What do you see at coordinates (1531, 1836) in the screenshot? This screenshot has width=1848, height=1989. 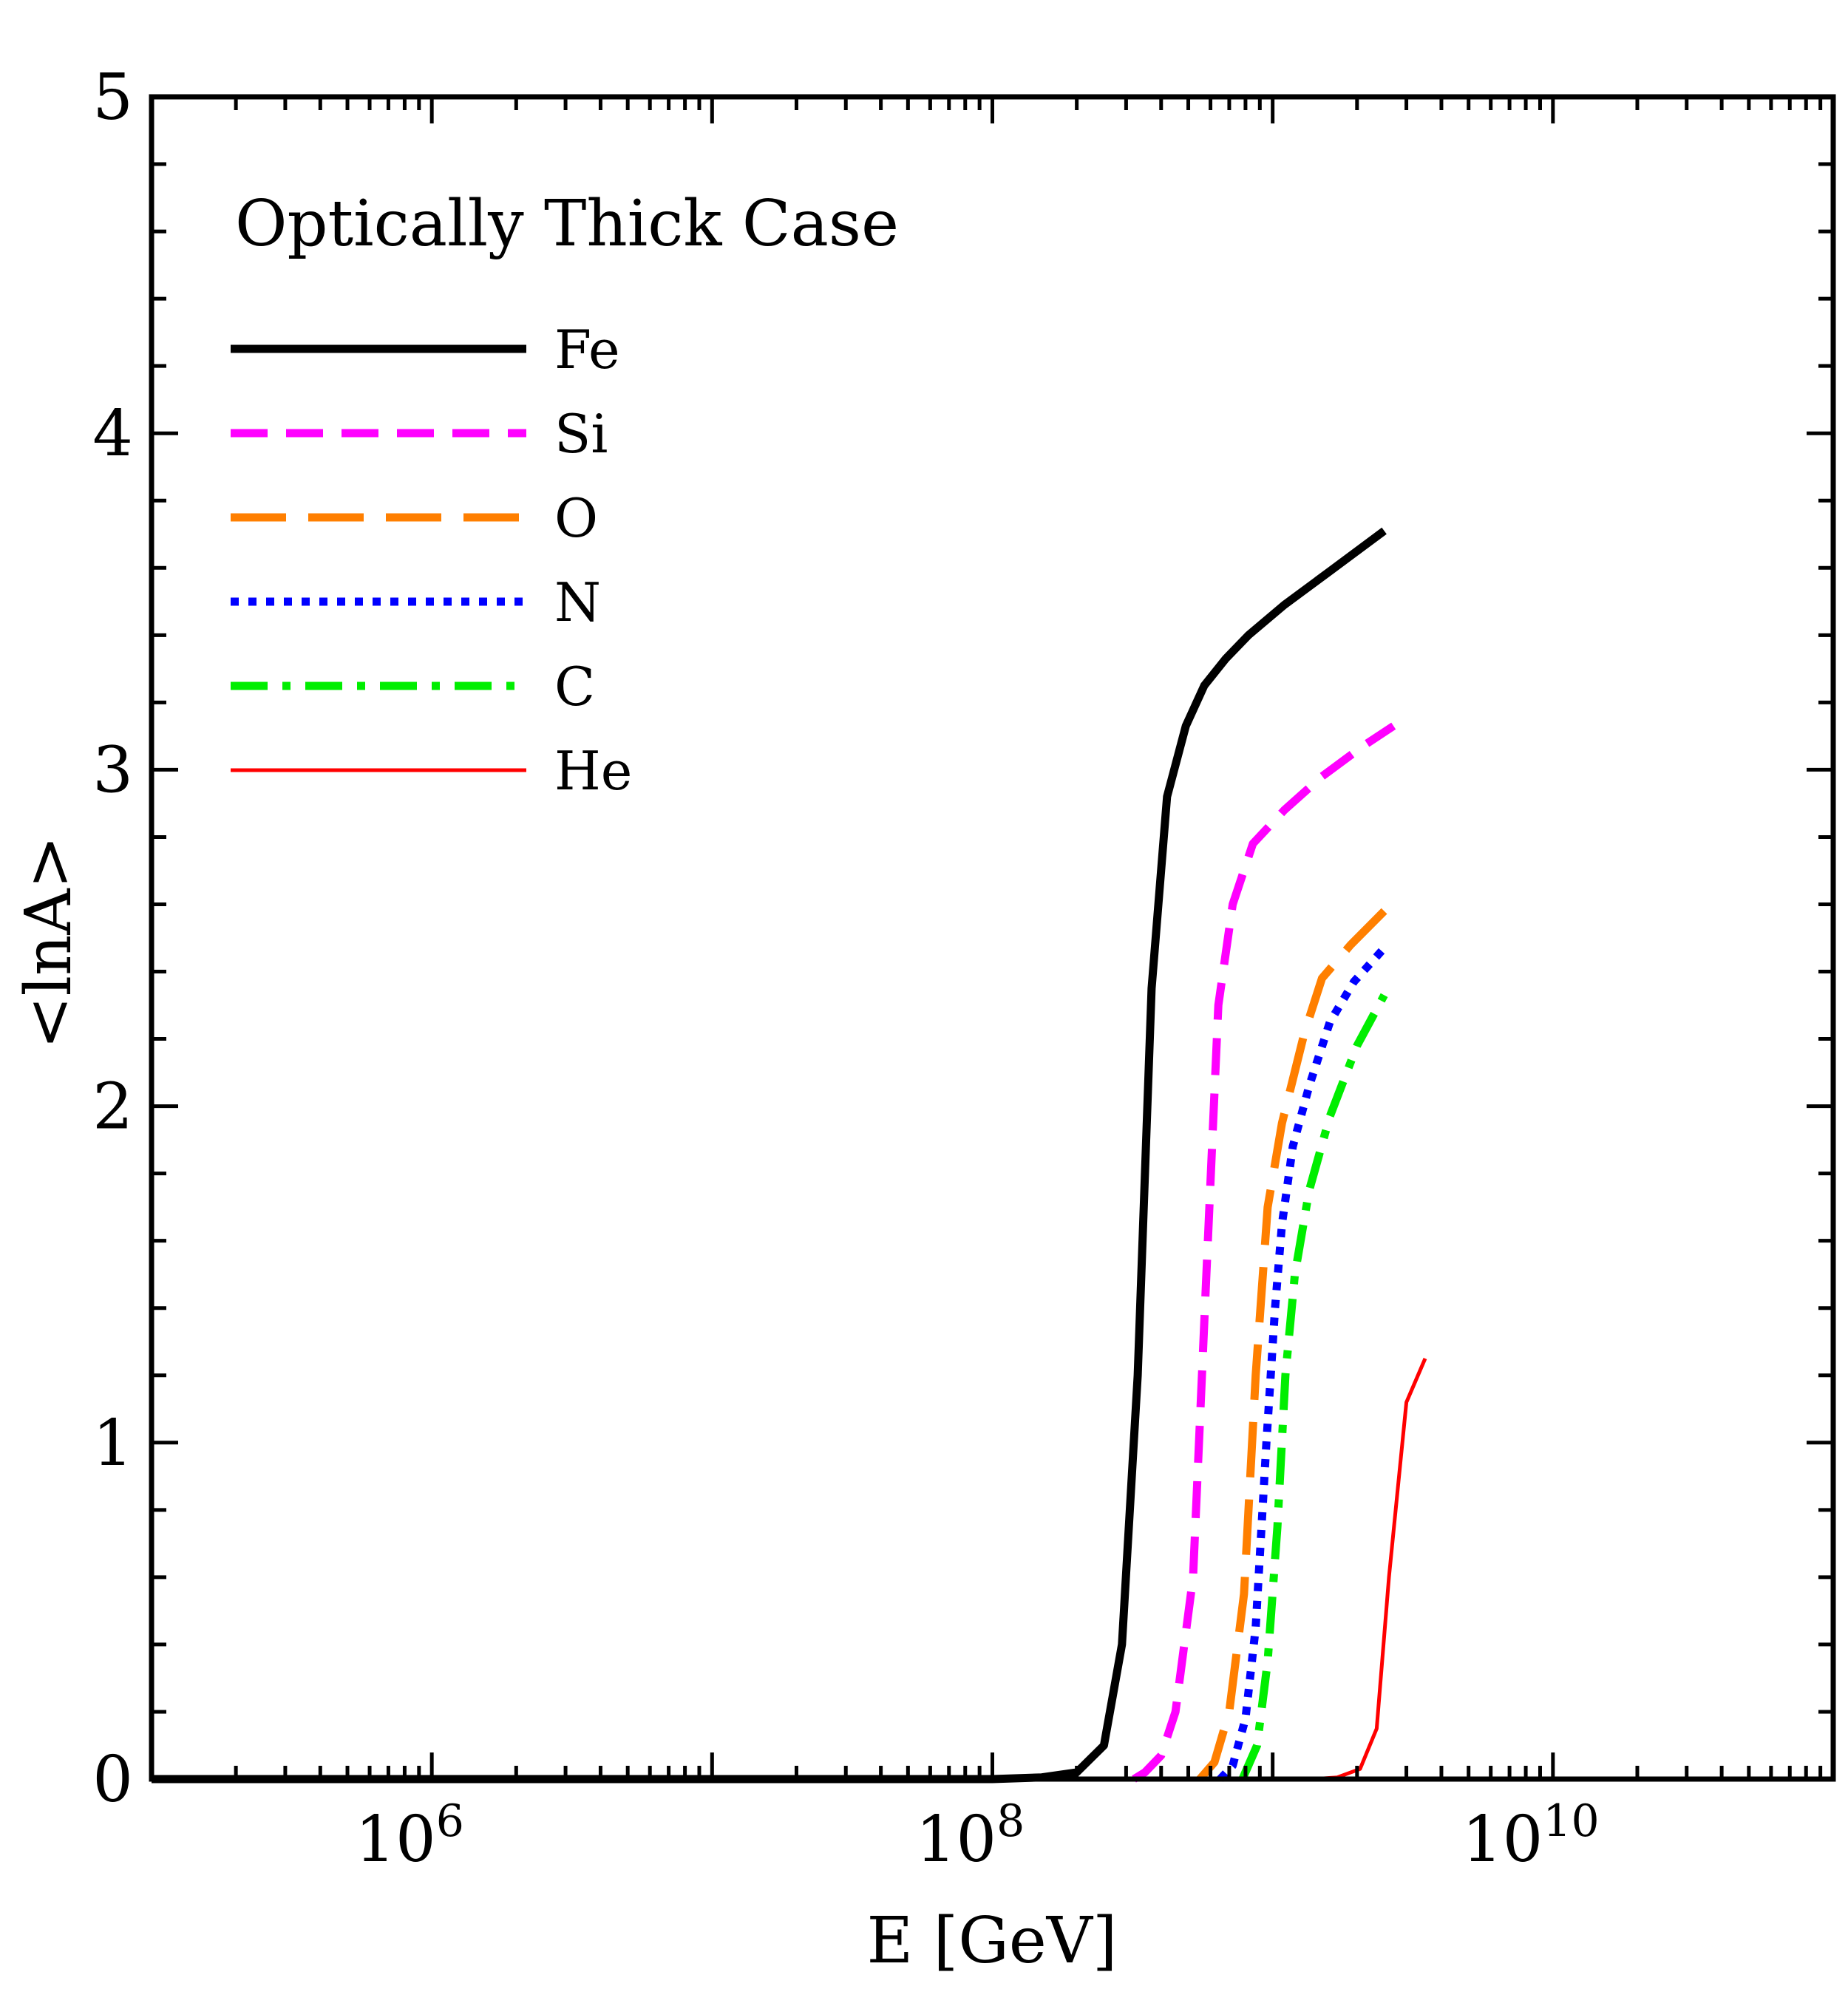 I see `x-tick-label: 10¹⁰` at bounding box center [1531, 1836].